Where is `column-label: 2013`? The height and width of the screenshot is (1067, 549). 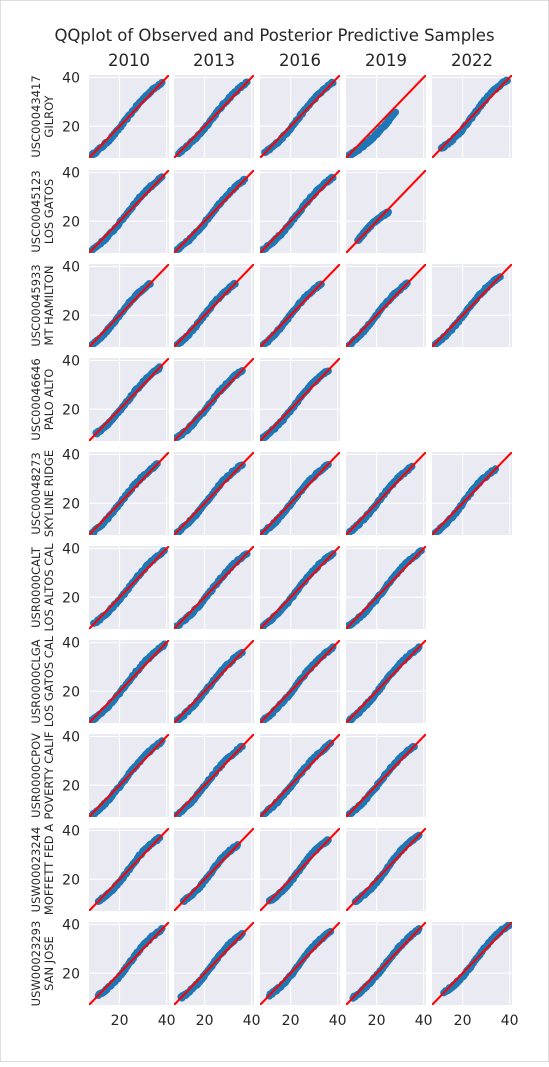 column-label: 2013 is located at coordinates (214, 60).